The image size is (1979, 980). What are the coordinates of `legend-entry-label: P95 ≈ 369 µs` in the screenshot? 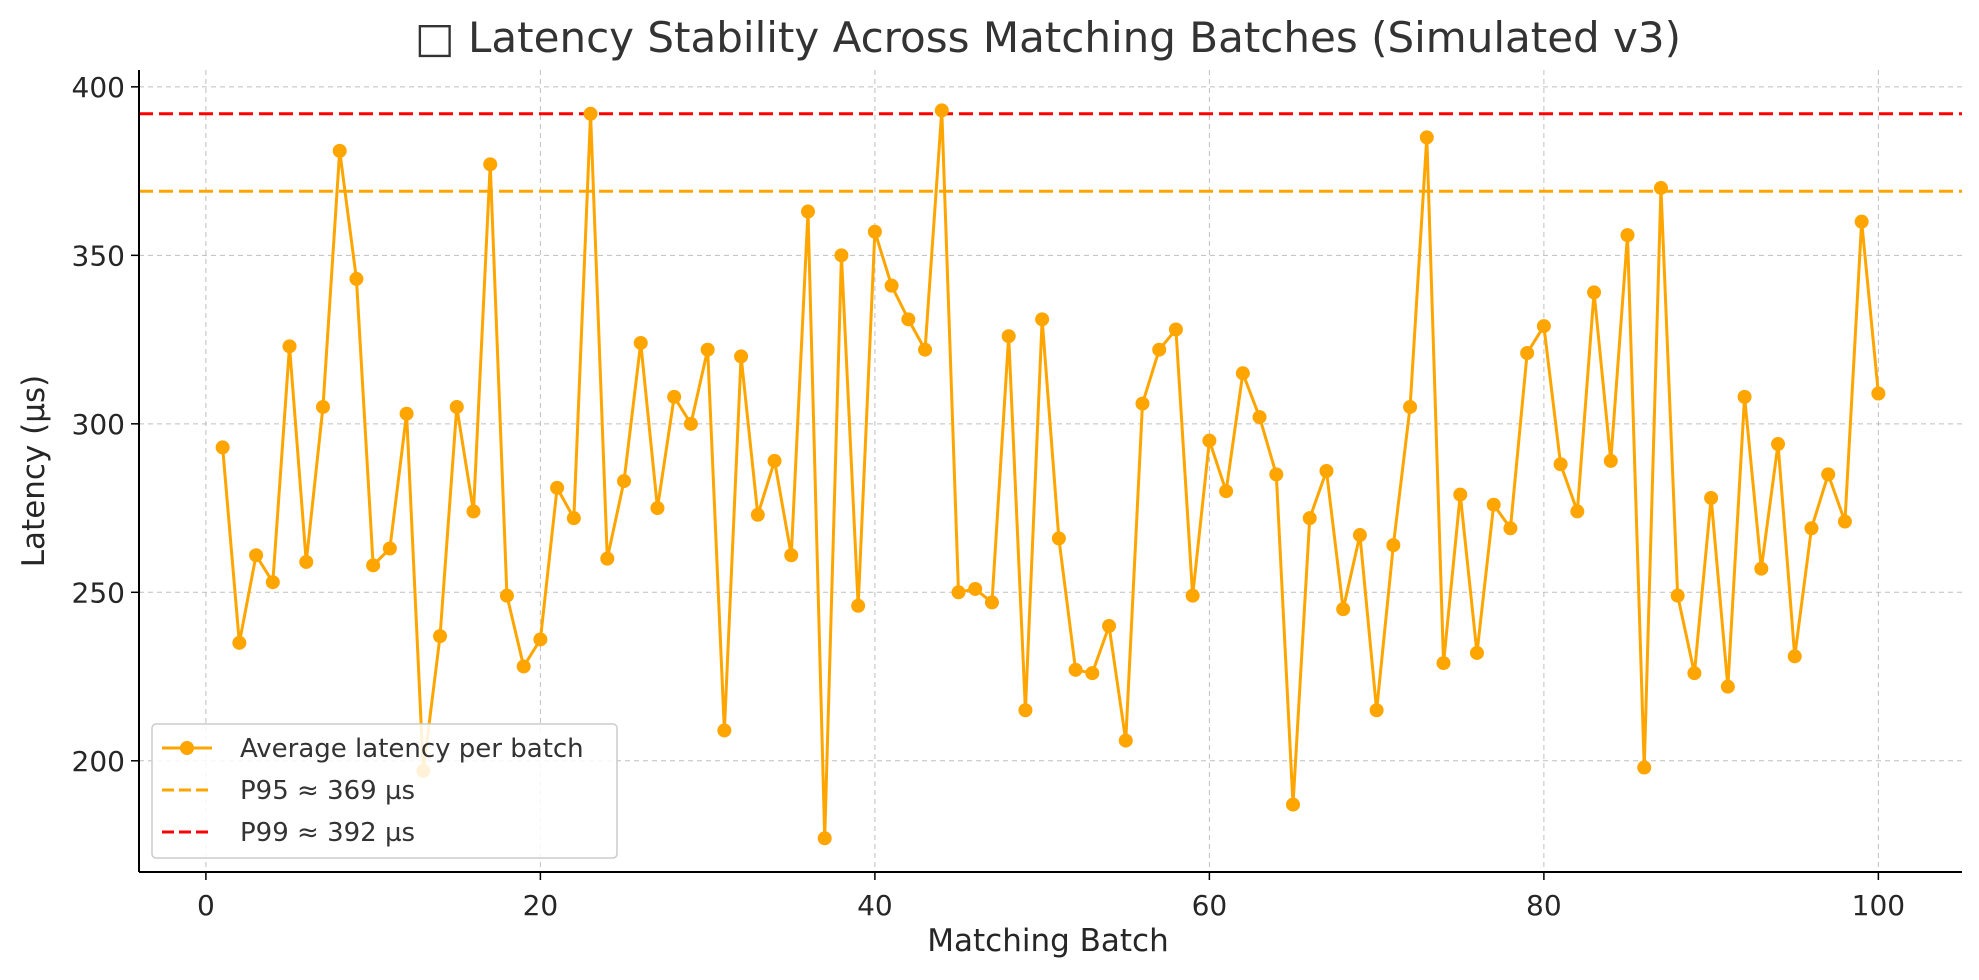 It's located at (327, 791).